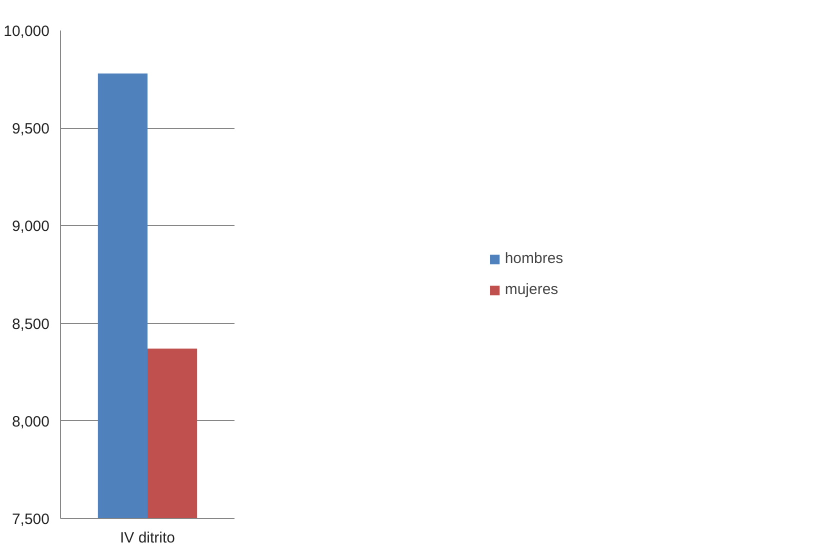  Describe the element at coordinates (31, 519) in the screenshot. I see `y-tick-label: 7,500` at that location.